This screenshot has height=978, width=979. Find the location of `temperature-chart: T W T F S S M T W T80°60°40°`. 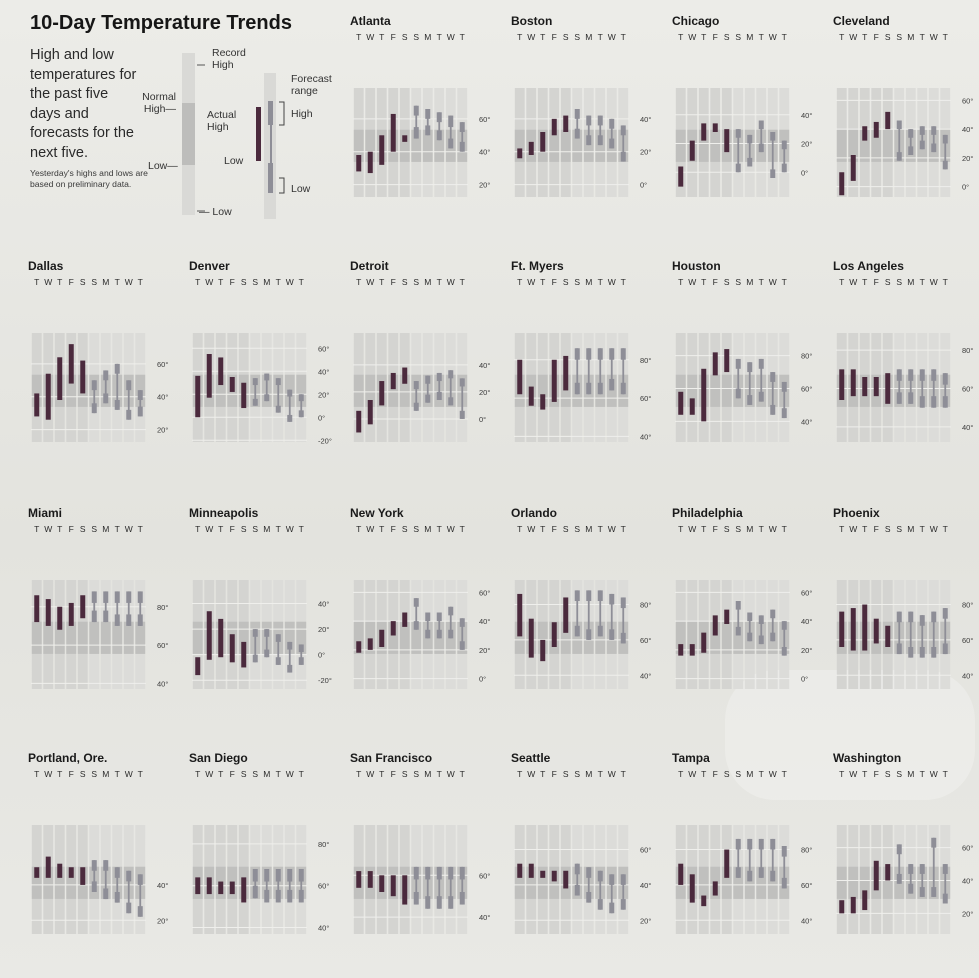

temperature-chart: T W T F S S M T W T80°60°40° is located at coordinates (904, 359).